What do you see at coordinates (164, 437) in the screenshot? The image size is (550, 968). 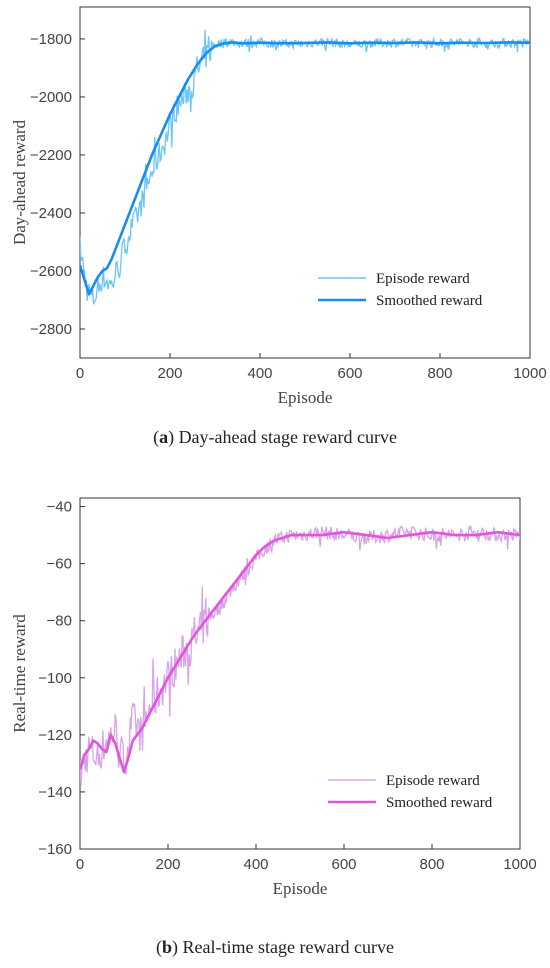 I see `caption-a-letter: a` at bounding box center [164, 437].